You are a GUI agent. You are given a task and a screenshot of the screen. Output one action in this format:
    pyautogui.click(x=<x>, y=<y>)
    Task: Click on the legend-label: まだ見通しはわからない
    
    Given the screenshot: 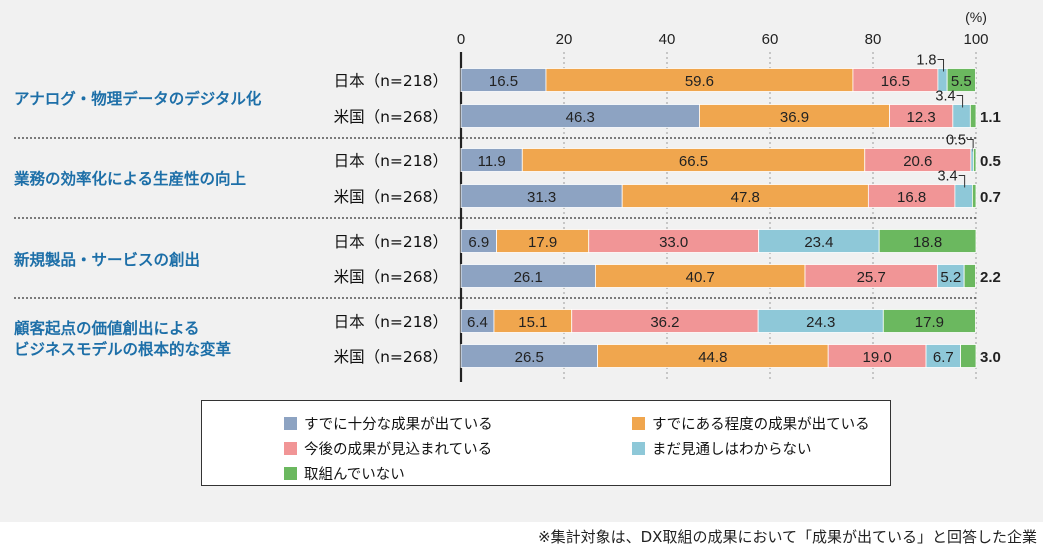 What is the action you would take?
    pyautogui.click(x=732, y=450)
    